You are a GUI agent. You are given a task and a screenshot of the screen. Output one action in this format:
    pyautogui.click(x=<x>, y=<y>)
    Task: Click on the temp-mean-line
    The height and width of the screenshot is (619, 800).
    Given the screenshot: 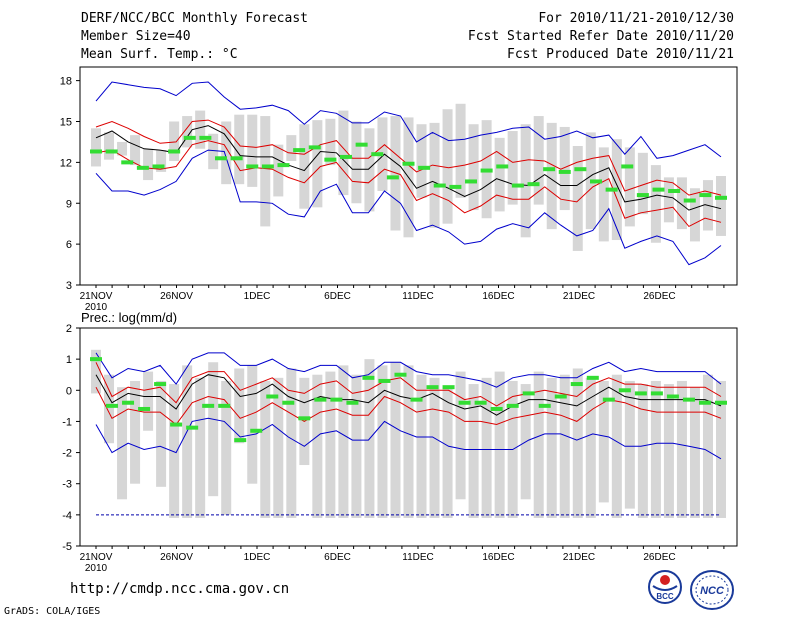 What is the action you would take?
    pyautogui.click(x=408, y=168)
    